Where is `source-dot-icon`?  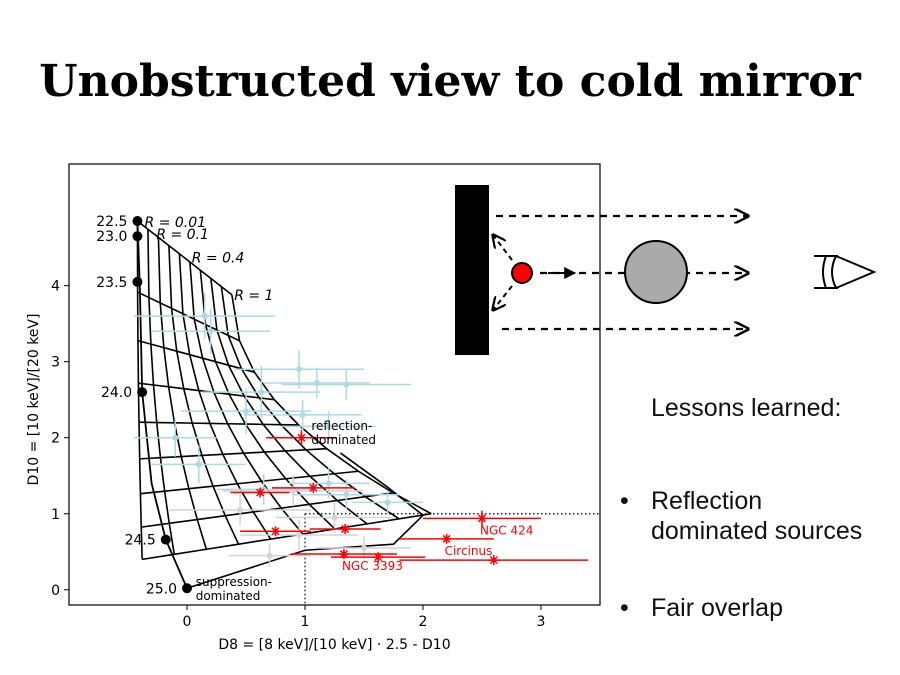
source-dot-icon is located at coordinates (522, 273).